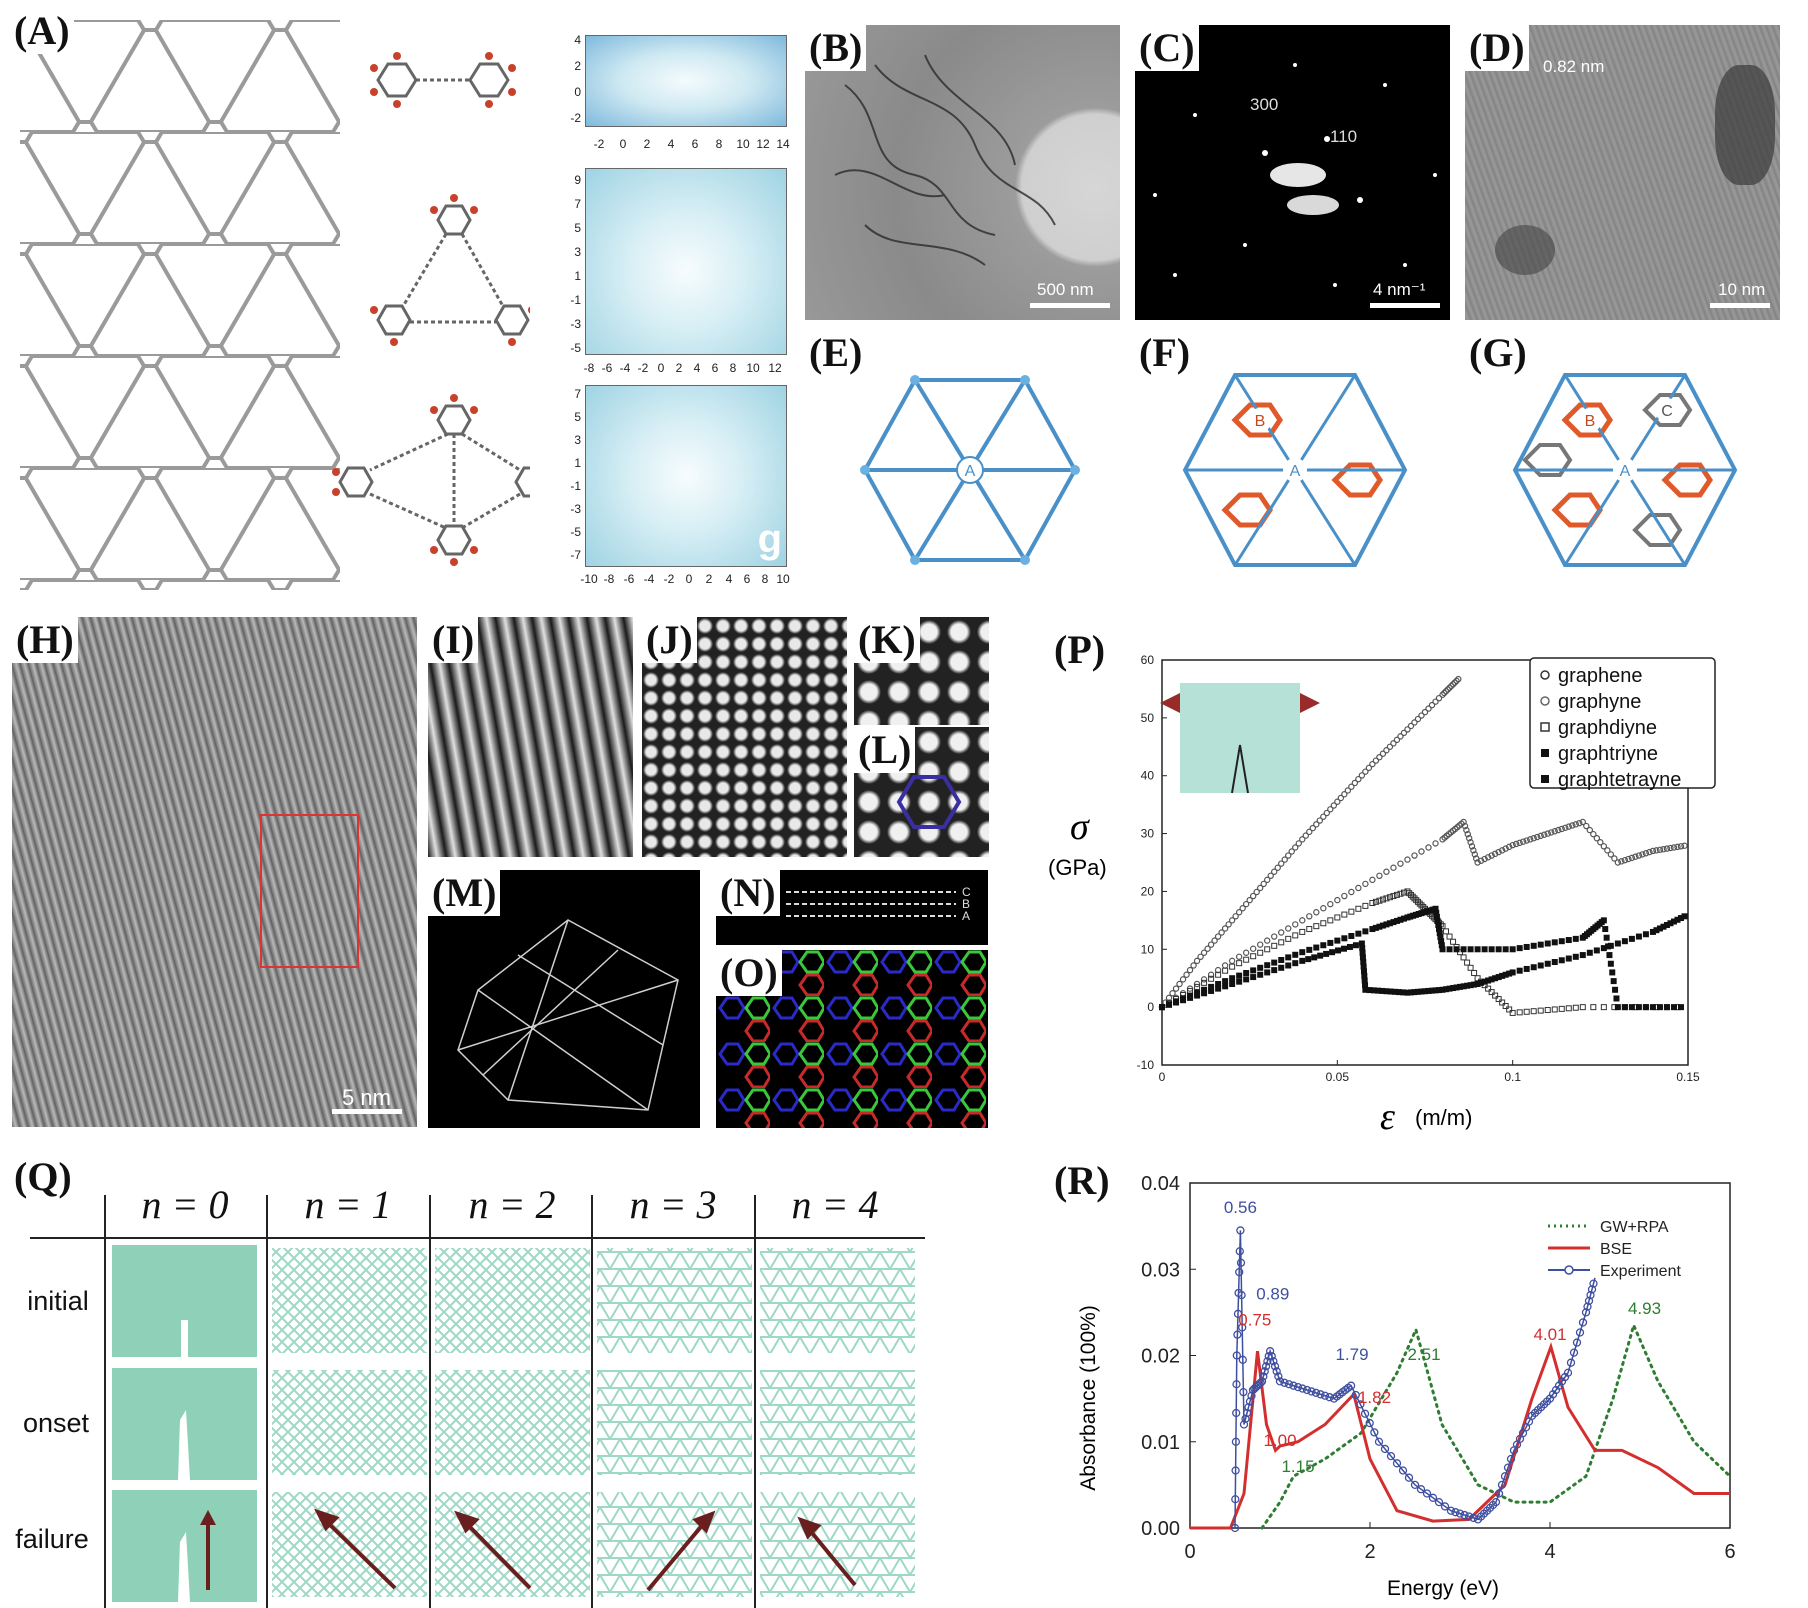  I want to click on panel-i: (I), so click(530, 737).